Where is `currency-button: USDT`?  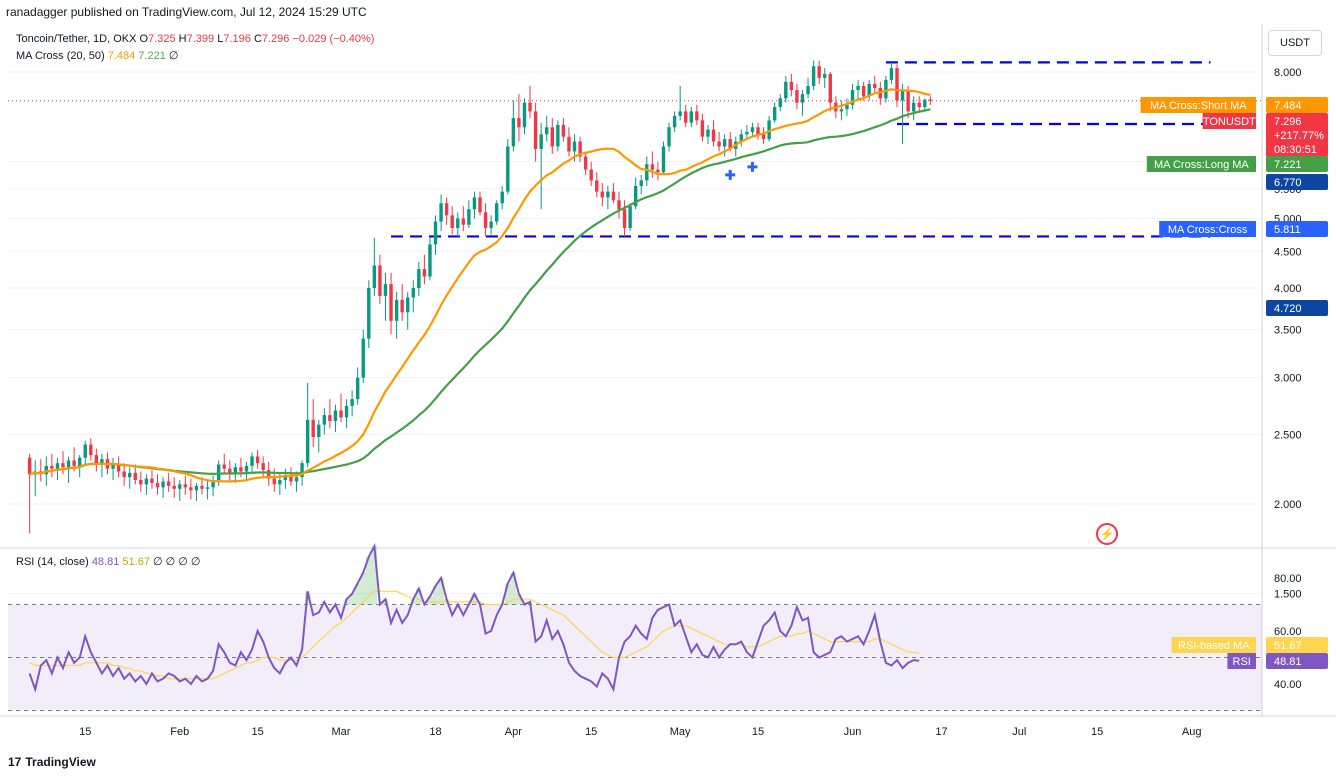
currency-button: USDT is located at coordinates (1295, 43).